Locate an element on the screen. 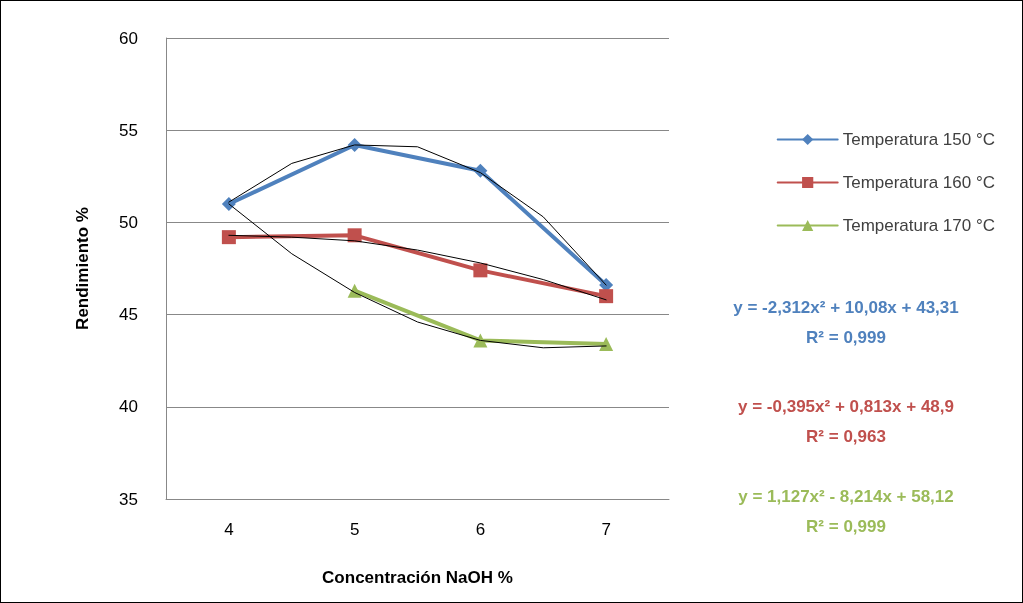 The height and width of the screenshot is (603, 1023). y-tick-label: 35 is located at coordinates (128, 499).